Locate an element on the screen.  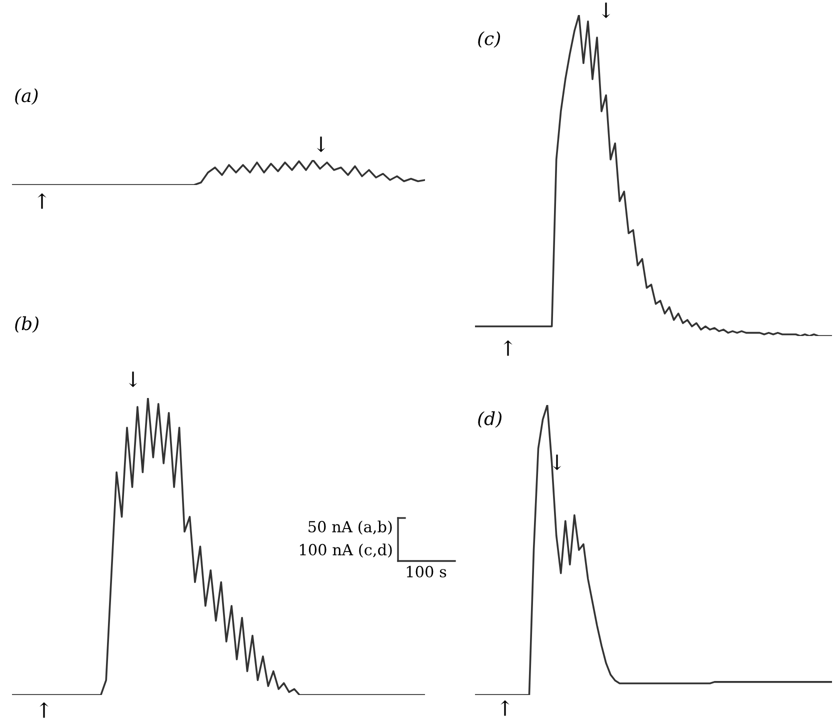
annotation: 50 nA (a,b) is located at coordinates (350, 527).